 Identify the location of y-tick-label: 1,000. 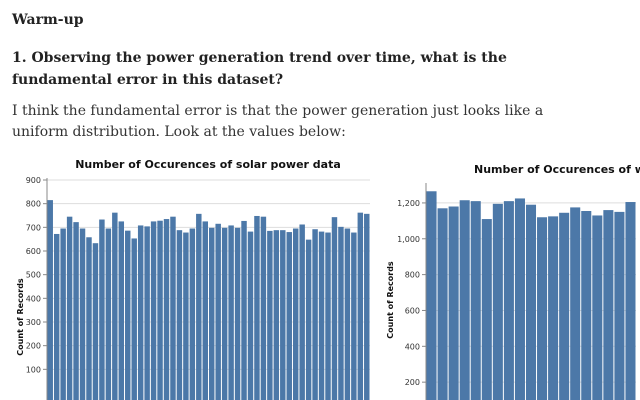
(408, 239).